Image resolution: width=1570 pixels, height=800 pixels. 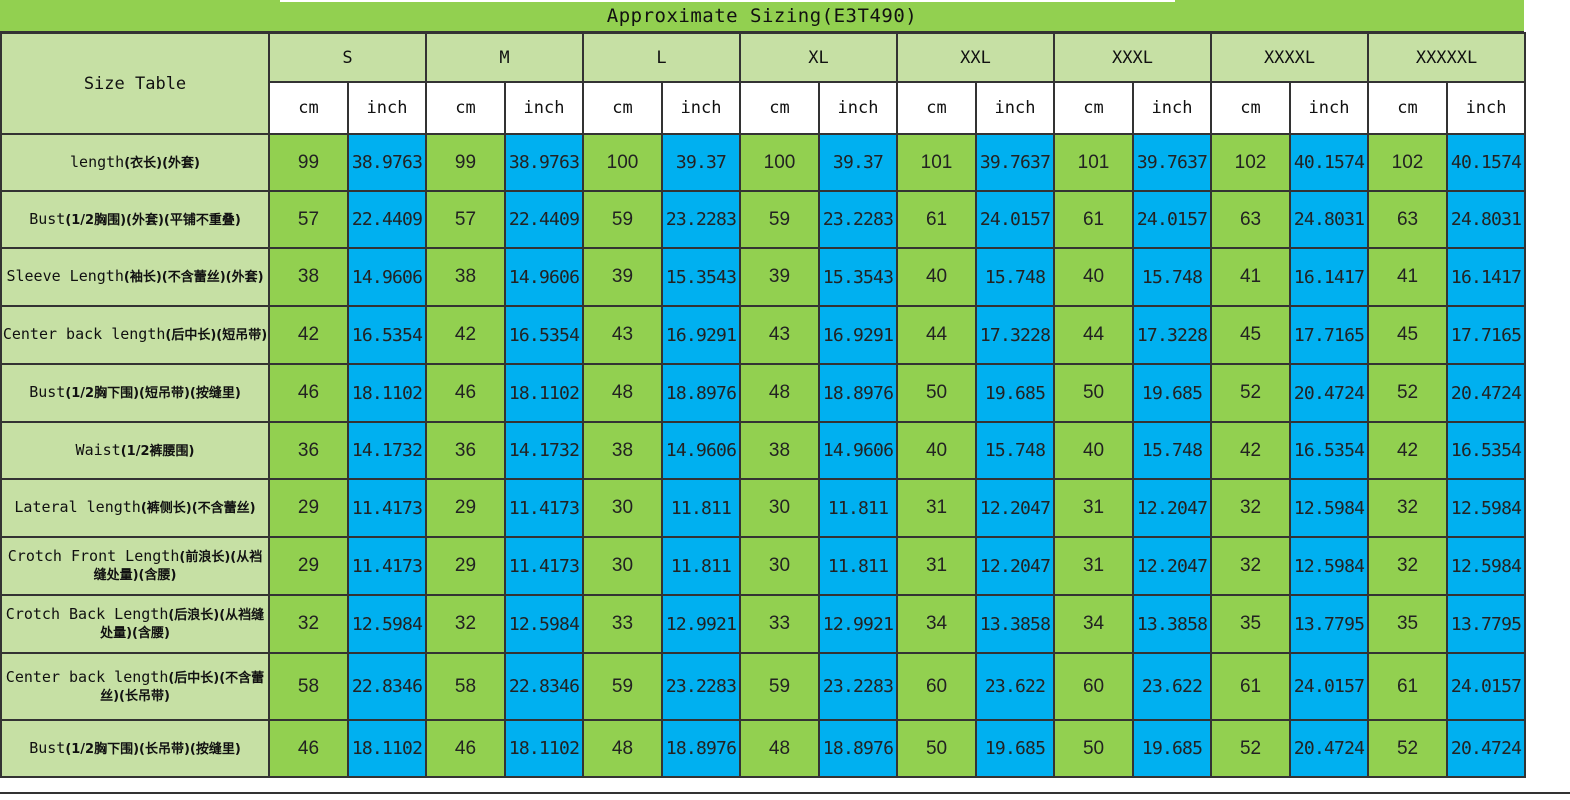 I want to click on inch-value-cell: 13.3858, so click(x=1015, y=624).